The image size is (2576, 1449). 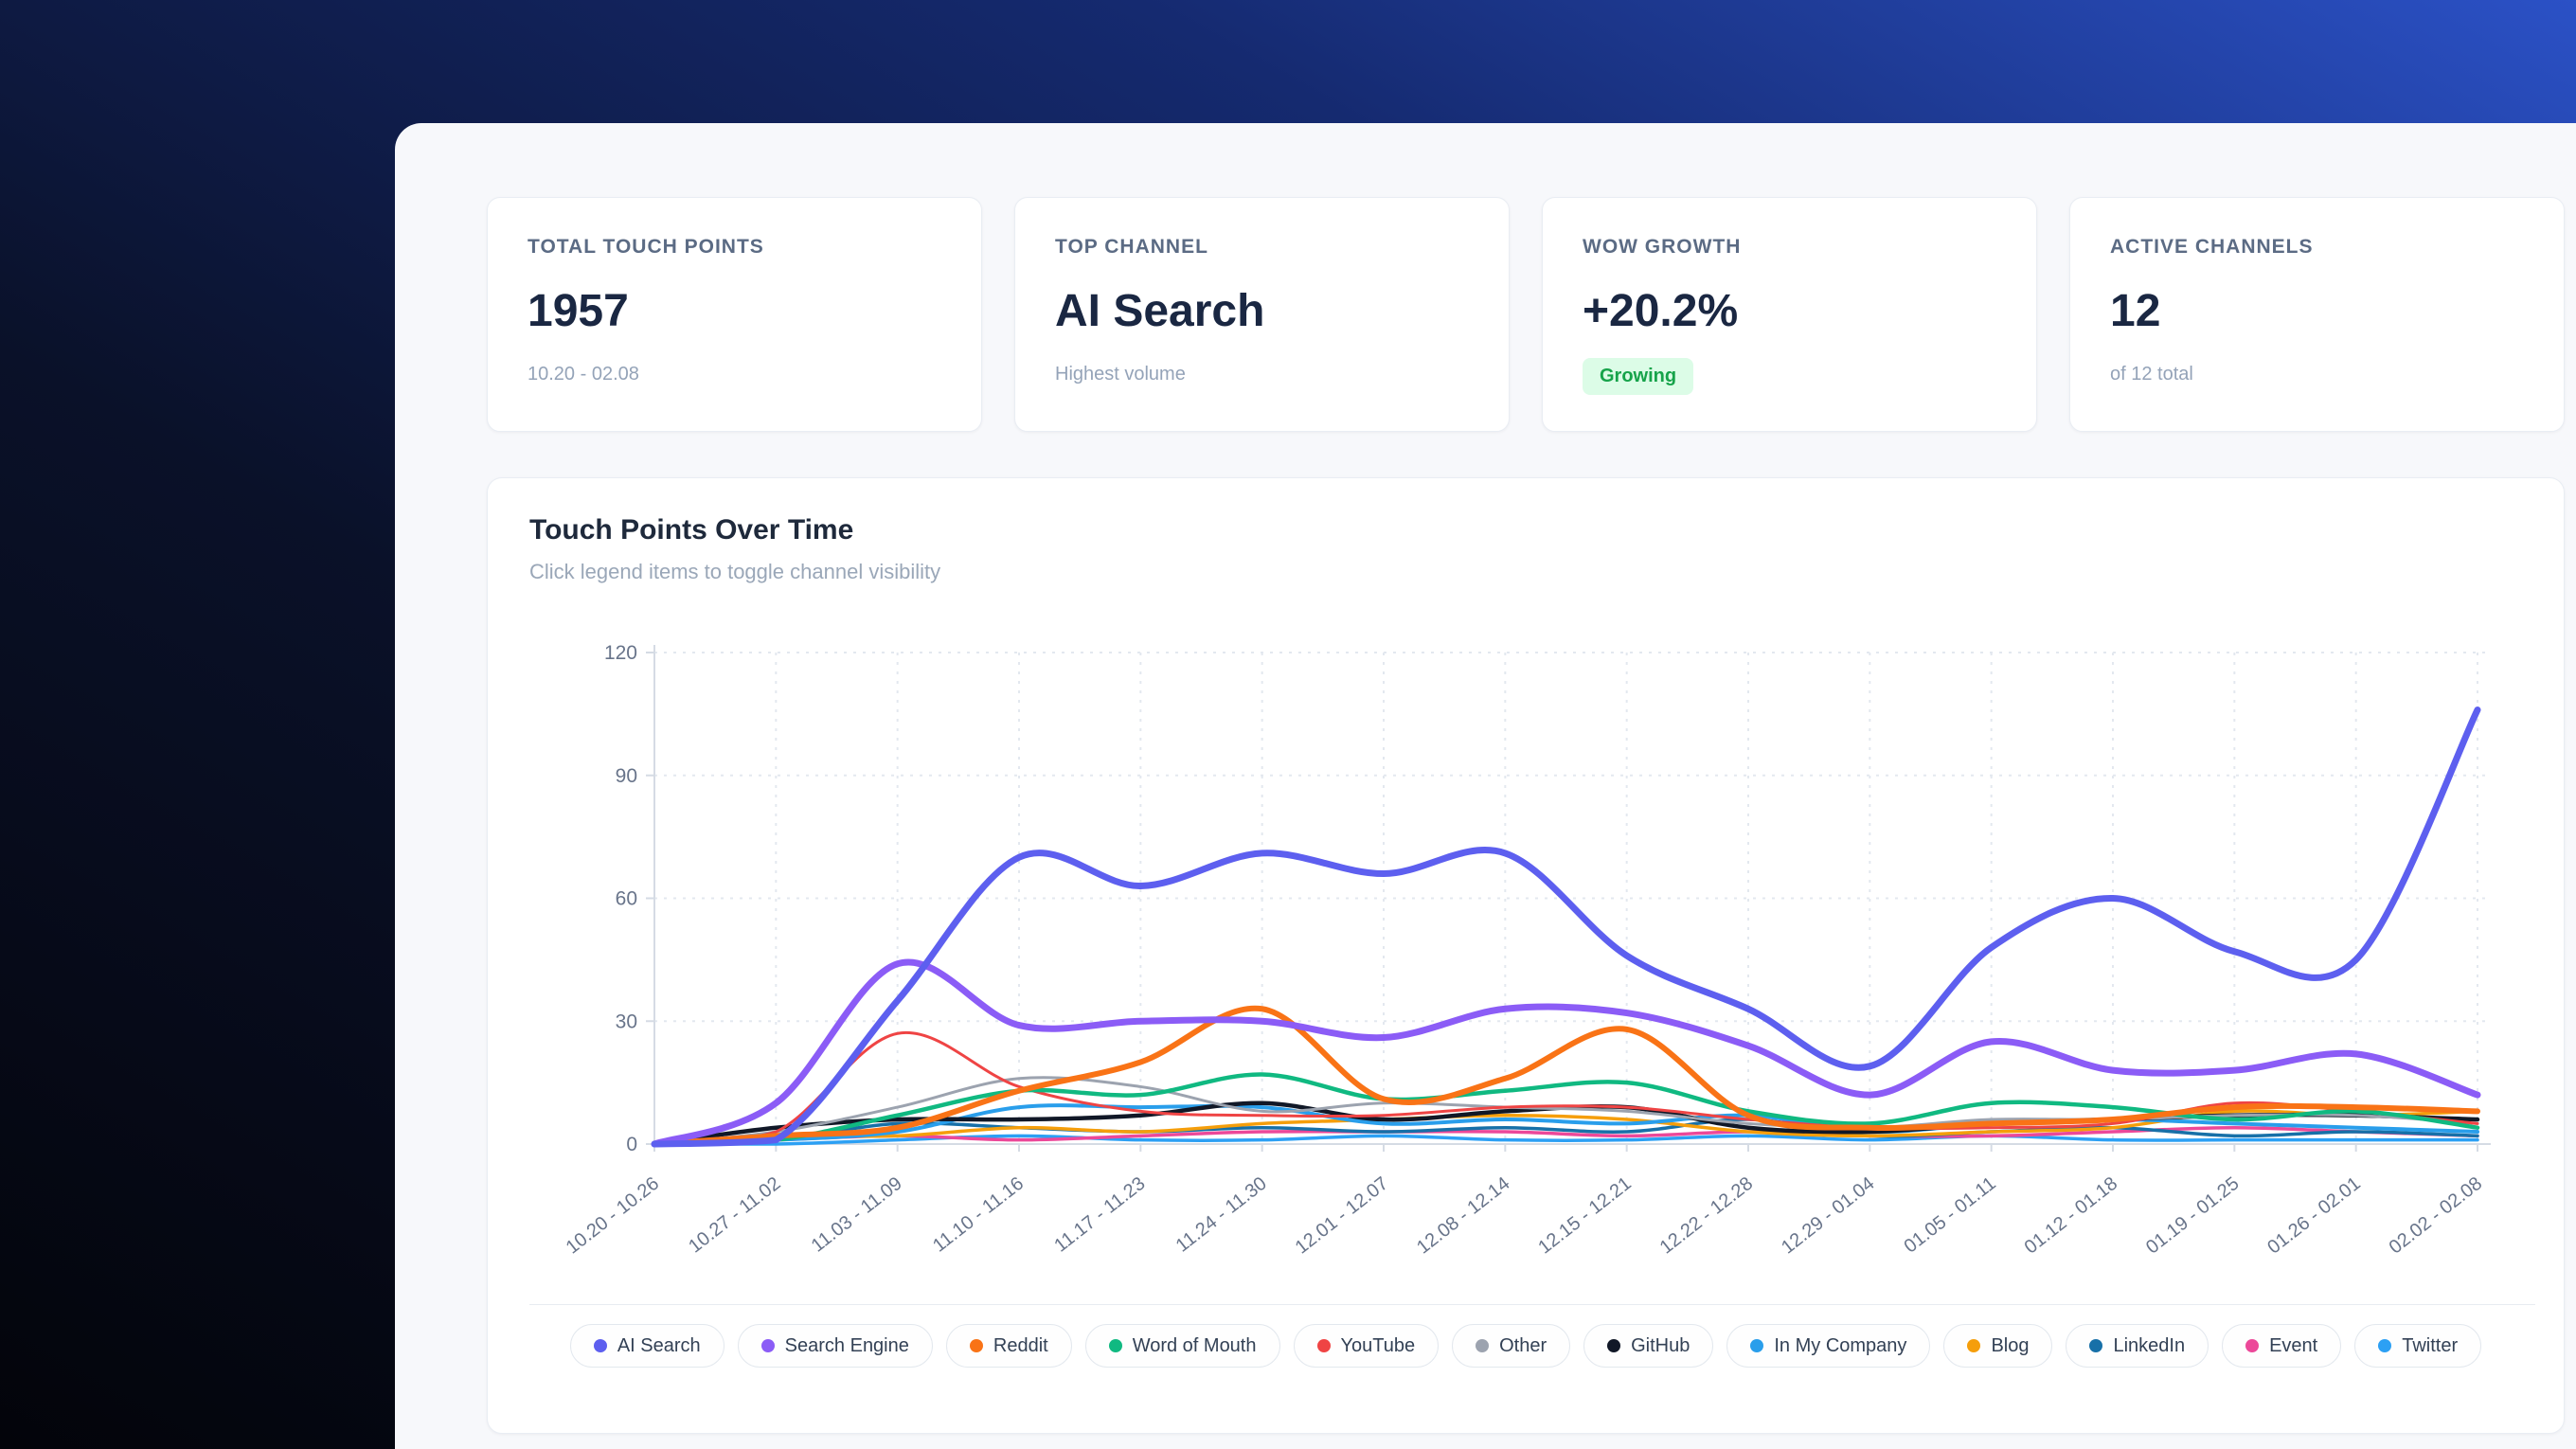 What do you see at coordinates (626, 899) in the screenshot?
I see `svg-text: 60` at bounding box center [626, 899].